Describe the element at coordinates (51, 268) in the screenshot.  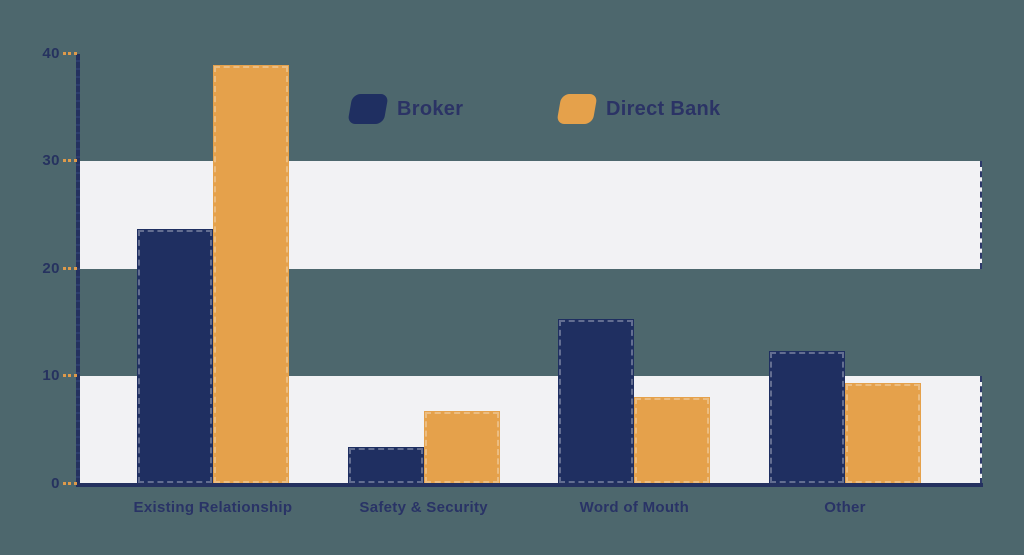
I see `y-tick-label-20: 20` at that location.